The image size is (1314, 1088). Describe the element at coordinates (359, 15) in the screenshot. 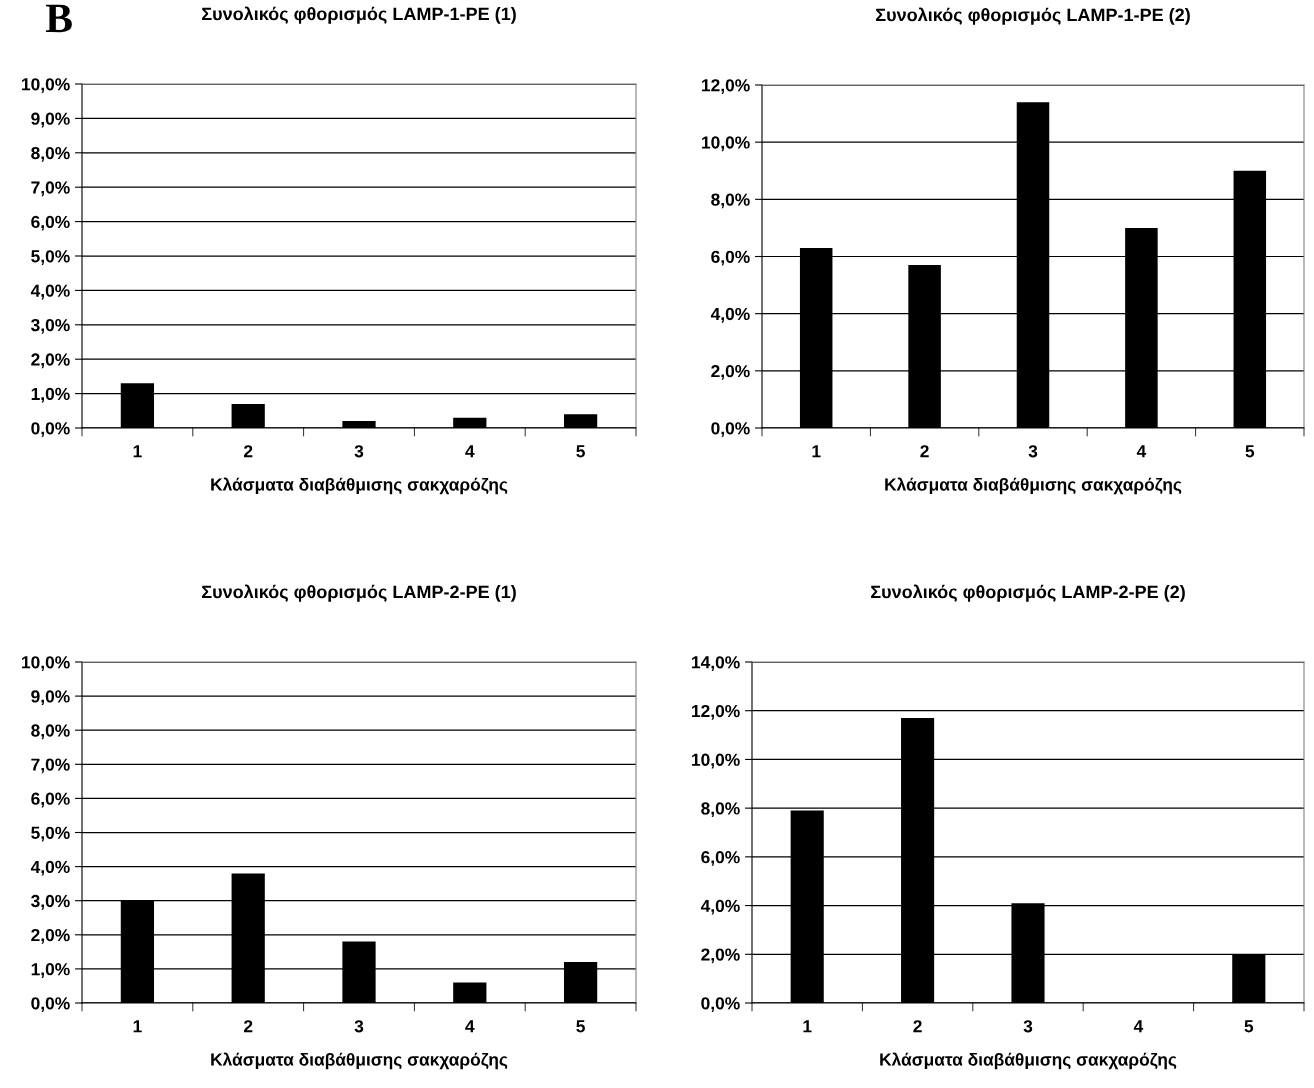

I see `chart-title: Συνολικός φθορισμός LAMP-1-PE (1)` at that location.